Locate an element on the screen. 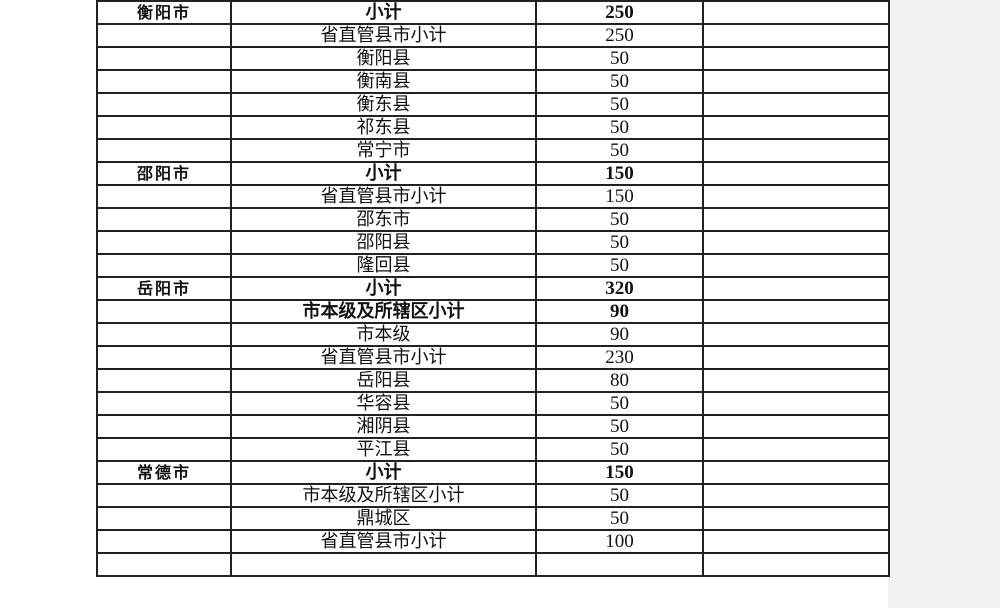 This screenshot has width=1000, height=608. region-cell: 衡东县 is located at coordinates (383, 104).